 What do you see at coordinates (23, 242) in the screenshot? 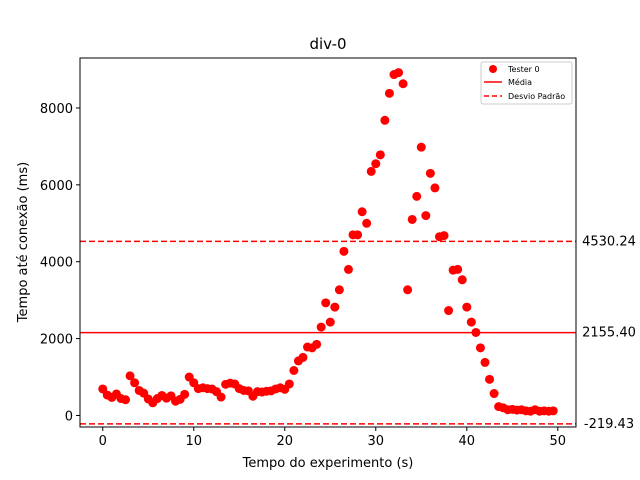
I see `y-axis-label: Tempo até conexão (ms)` at bounding box center [23, 242].